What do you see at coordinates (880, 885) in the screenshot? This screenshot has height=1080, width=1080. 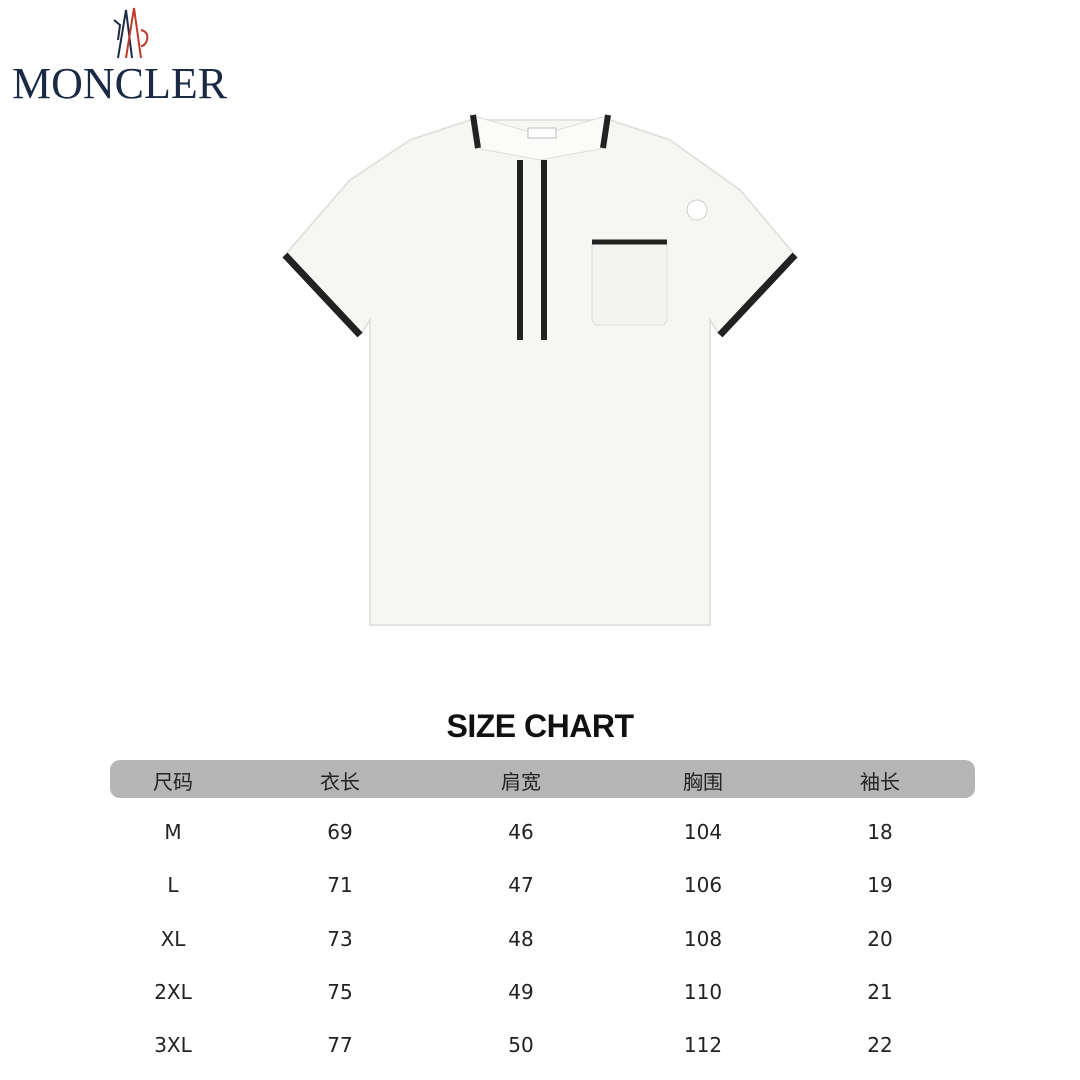 I see `table-cell: 19` at bounding box center [880, 885].